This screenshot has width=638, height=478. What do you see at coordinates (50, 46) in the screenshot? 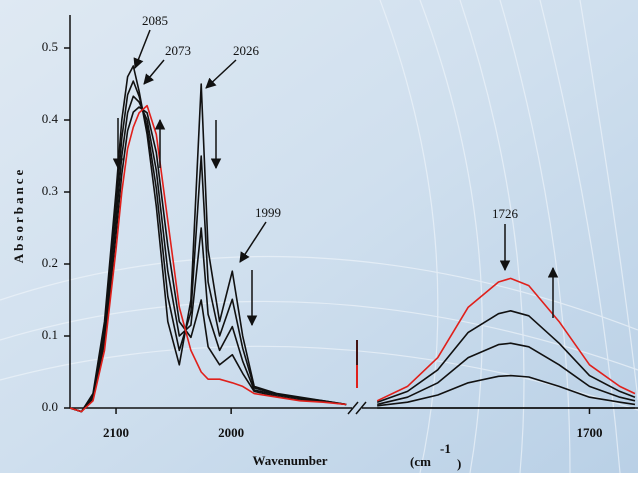
I see `y-tick-label: 0.5` at bounding box center [50, 46].